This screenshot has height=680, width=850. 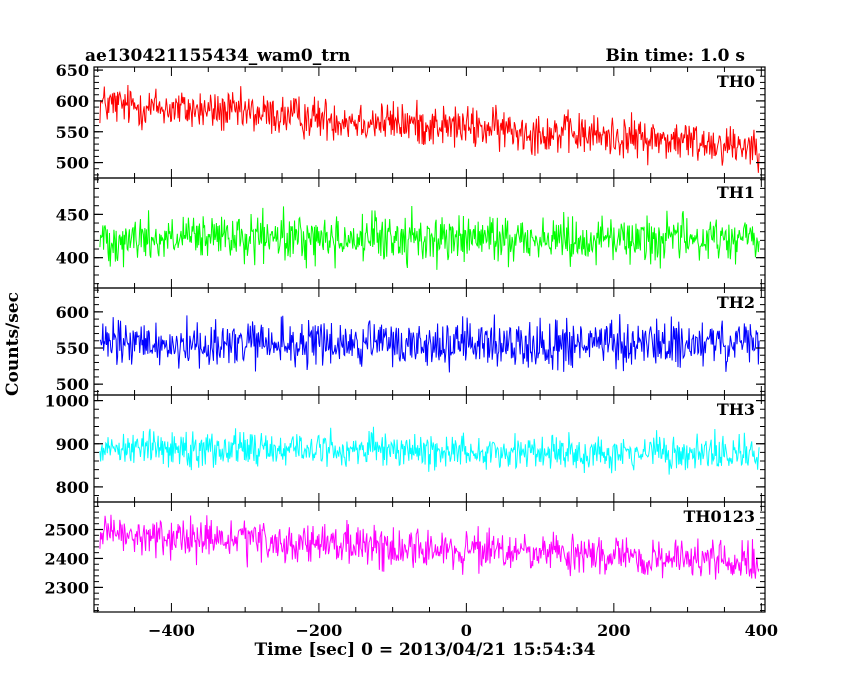 I want to click on y-tick-label: 450, so click(x=72, y=214).